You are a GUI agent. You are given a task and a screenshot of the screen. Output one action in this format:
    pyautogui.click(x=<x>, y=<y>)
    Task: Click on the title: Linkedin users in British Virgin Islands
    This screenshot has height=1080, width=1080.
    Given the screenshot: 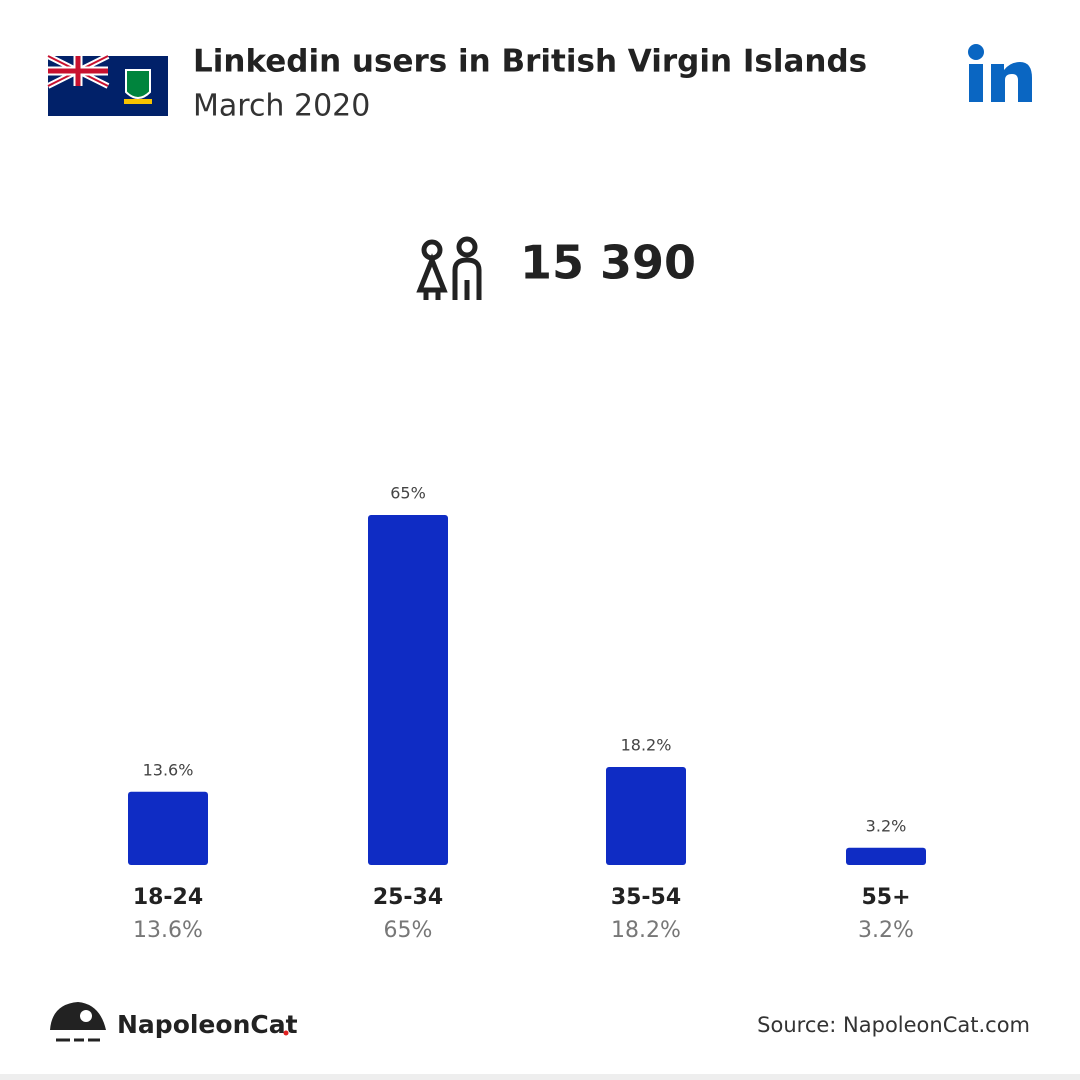 What is the action you would take?
    pyautogui.click(x=530, y=62)
    